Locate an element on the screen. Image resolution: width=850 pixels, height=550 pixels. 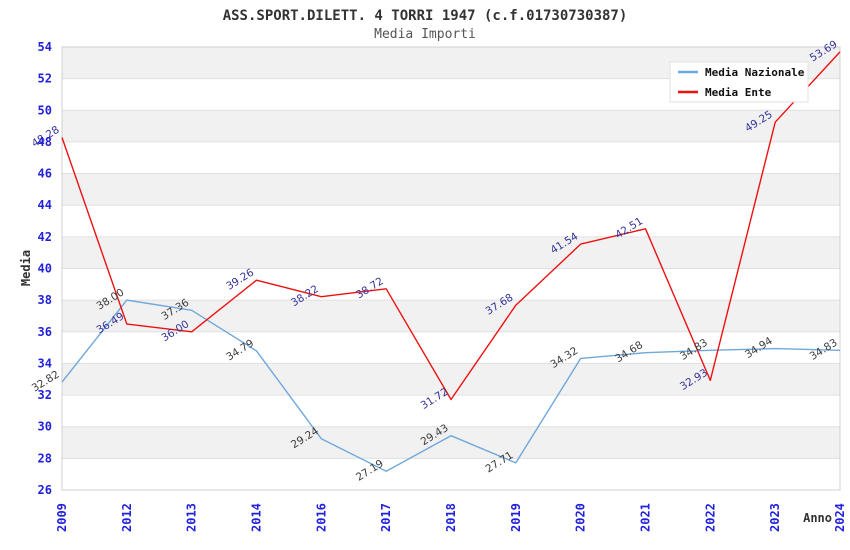
point-label: 34.94 is located at coordinates (759, 348).